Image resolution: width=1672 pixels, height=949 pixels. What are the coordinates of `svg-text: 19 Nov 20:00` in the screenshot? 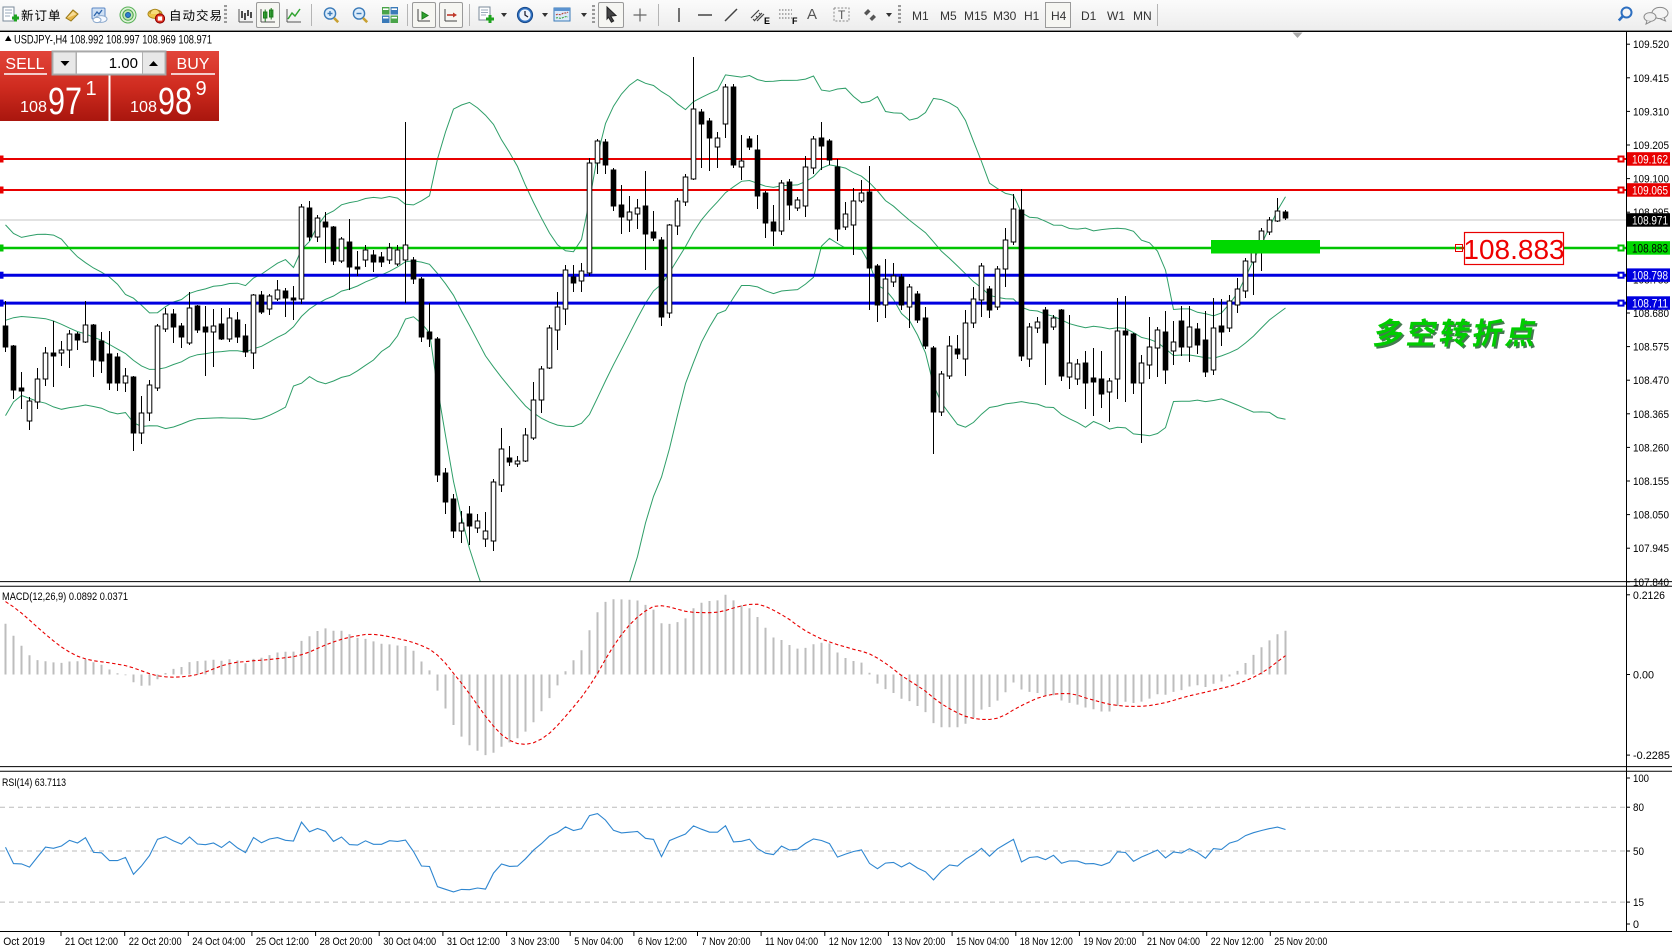 It's located at (1109, 942).